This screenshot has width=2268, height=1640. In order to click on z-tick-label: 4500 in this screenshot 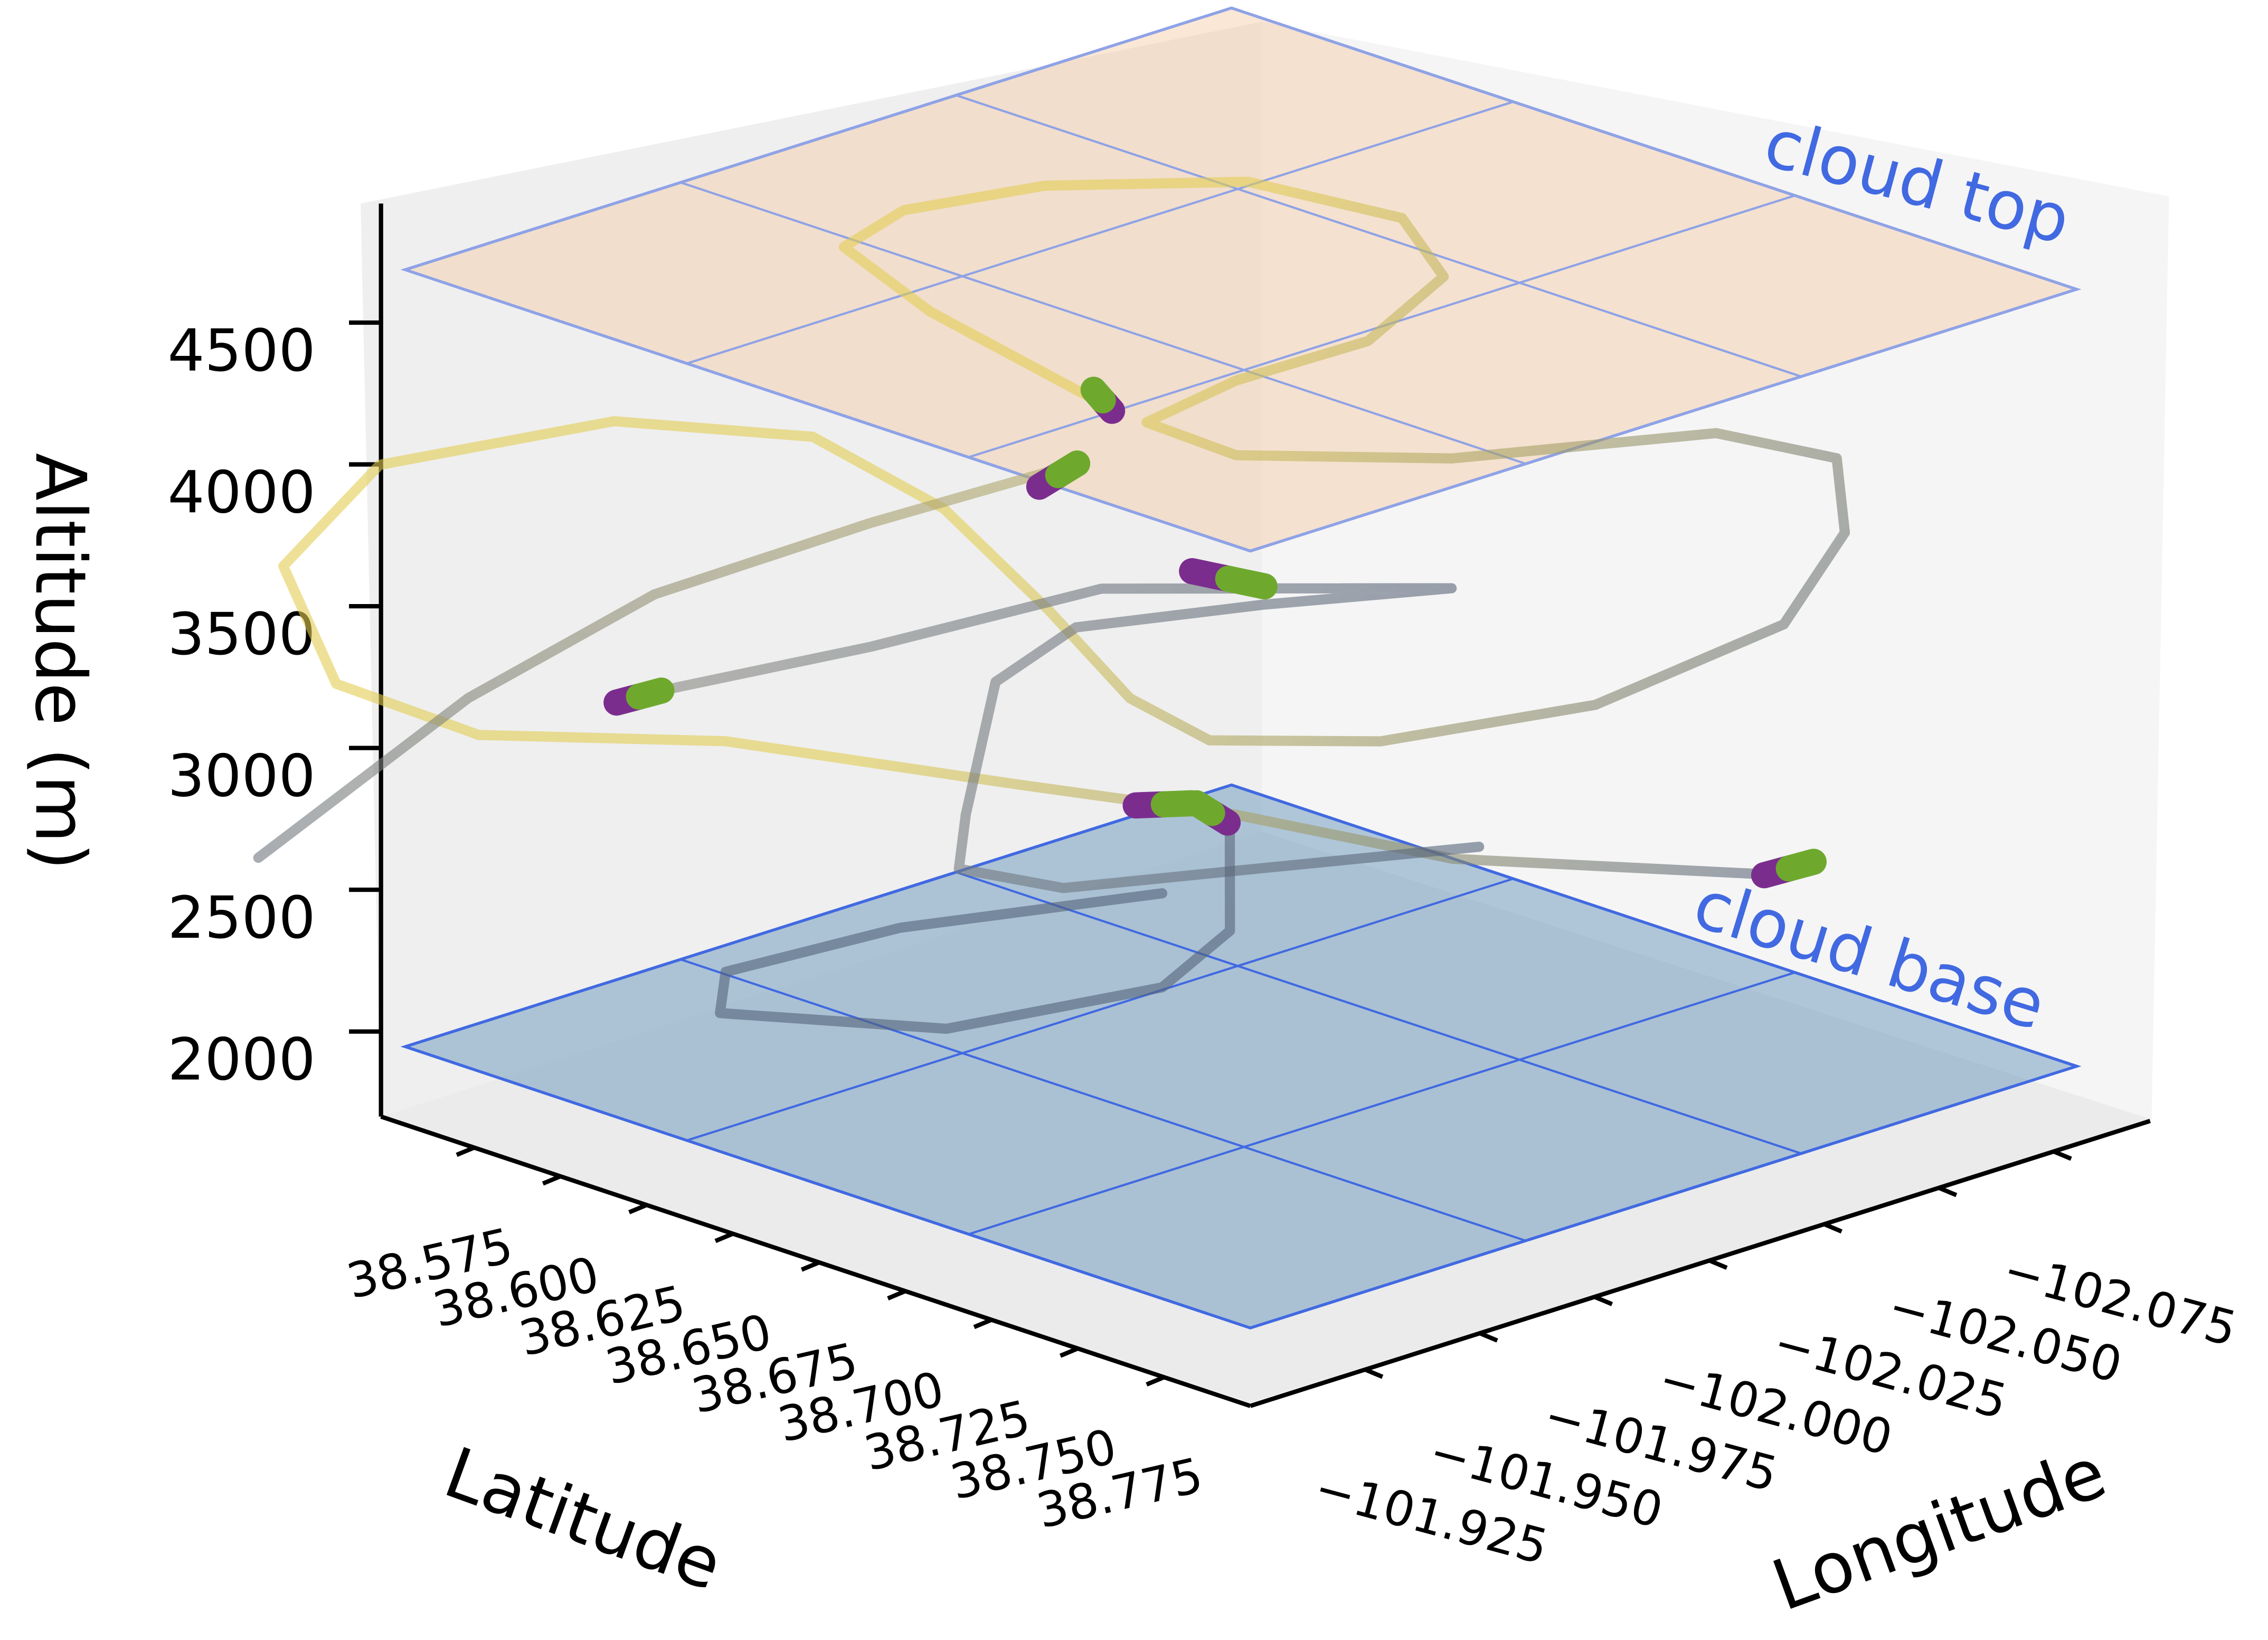, I will do `click(241, 350)`.